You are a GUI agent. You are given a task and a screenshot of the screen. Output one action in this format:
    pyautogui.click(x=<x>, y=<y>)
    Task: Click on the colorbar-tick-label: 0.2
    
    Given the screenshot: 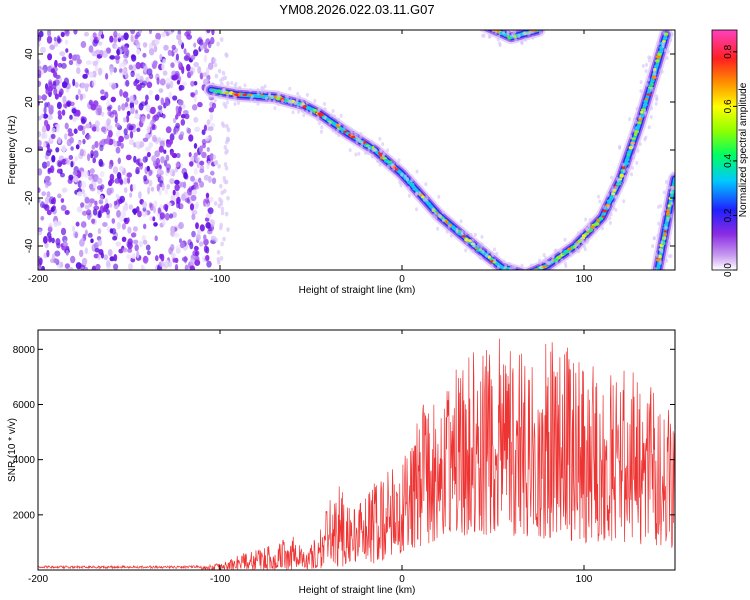 What is the action you would take?
    pyautogui.click(x=728, y=215)
    